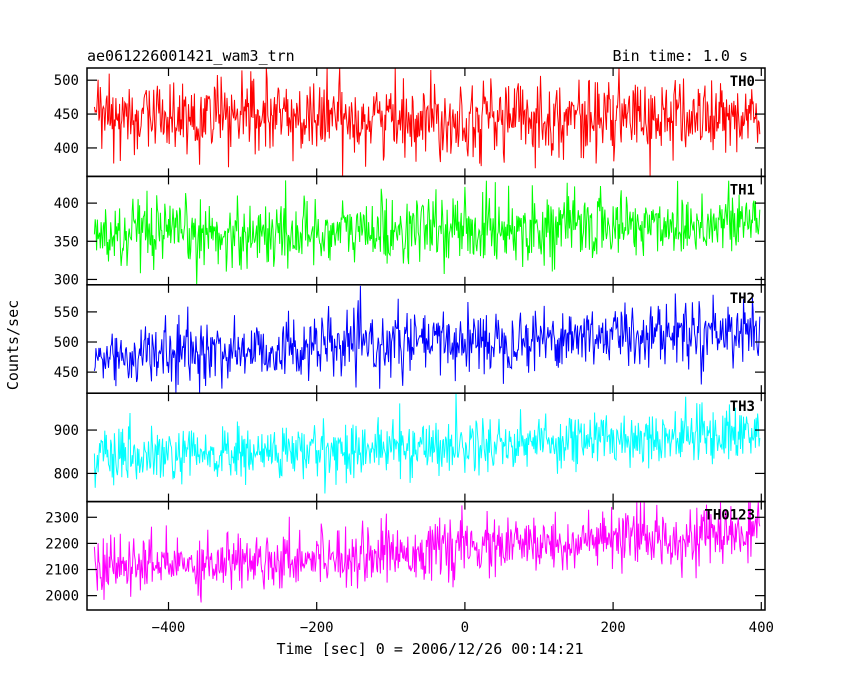  Describe the element at coordinates (465, 628) in the screenshot. I see `x-tick-label: 0` at that location.